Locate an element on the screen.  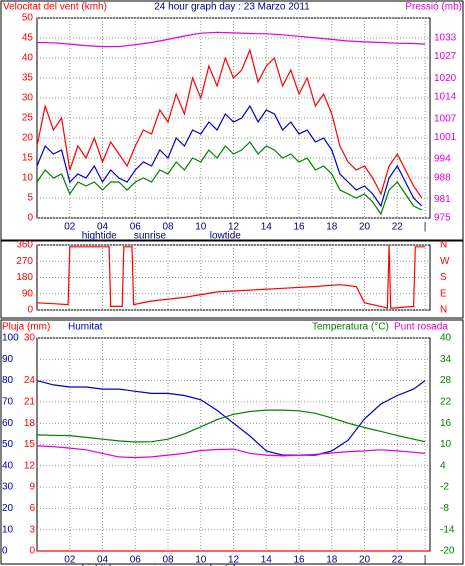
y-tick-label: 25 is located at coordinates (28, 118).